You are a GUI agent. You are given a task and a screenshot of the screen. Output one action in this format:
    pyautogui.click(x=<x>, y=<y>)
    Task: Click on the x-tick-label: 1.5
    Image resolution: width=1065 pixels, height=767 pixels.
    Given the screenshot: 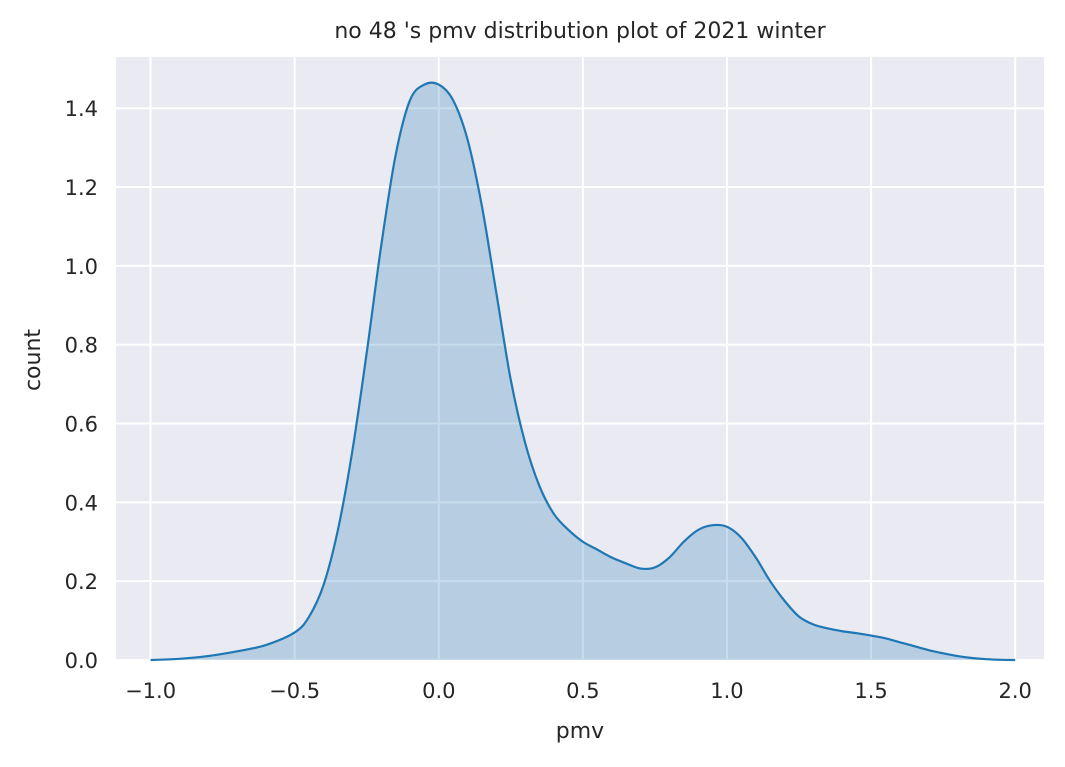 What is the action you would take?
    pyautogui.click(x=870, y=691)
    